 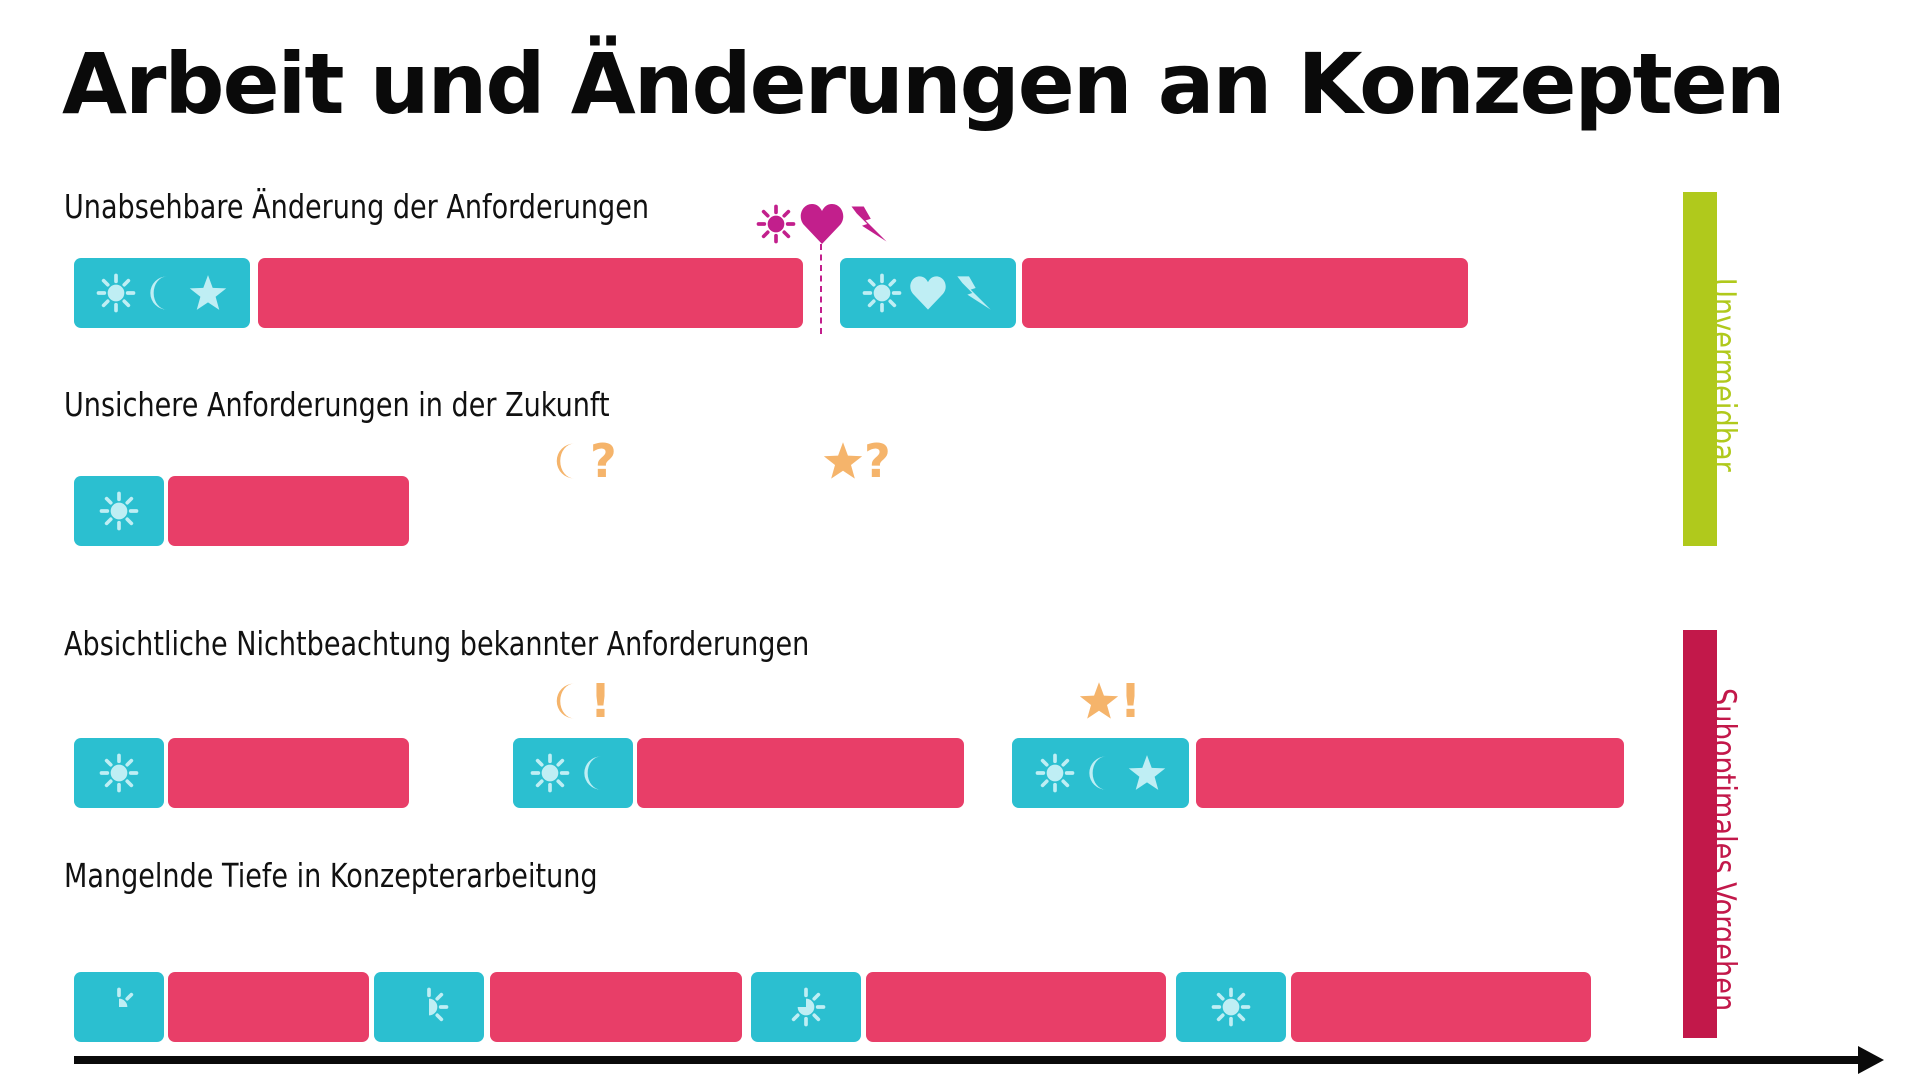 What do you see at coordinates (821, 289) in the screenshot?
I see `change-marker-line` at bounding box center [821, 289].